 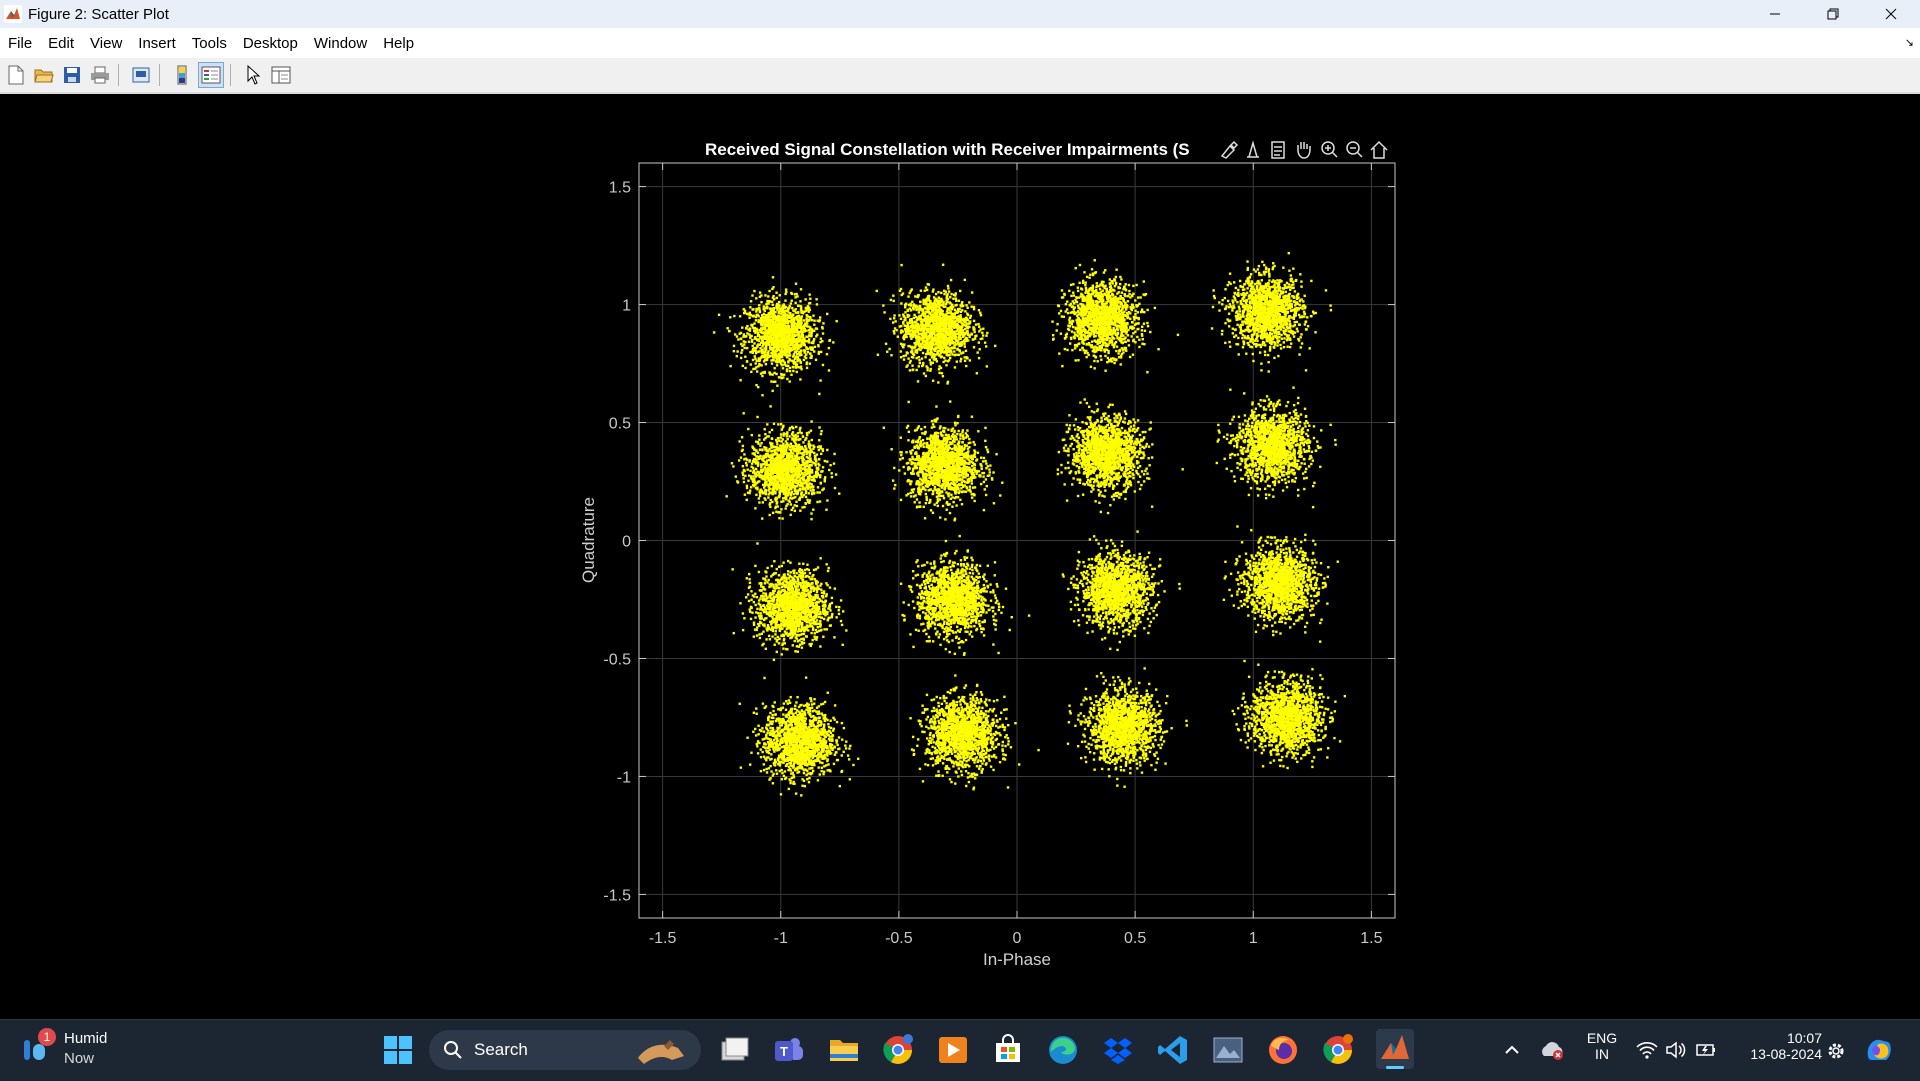 I want to click on menu-tools: Tools, so click(x=209, y=43).